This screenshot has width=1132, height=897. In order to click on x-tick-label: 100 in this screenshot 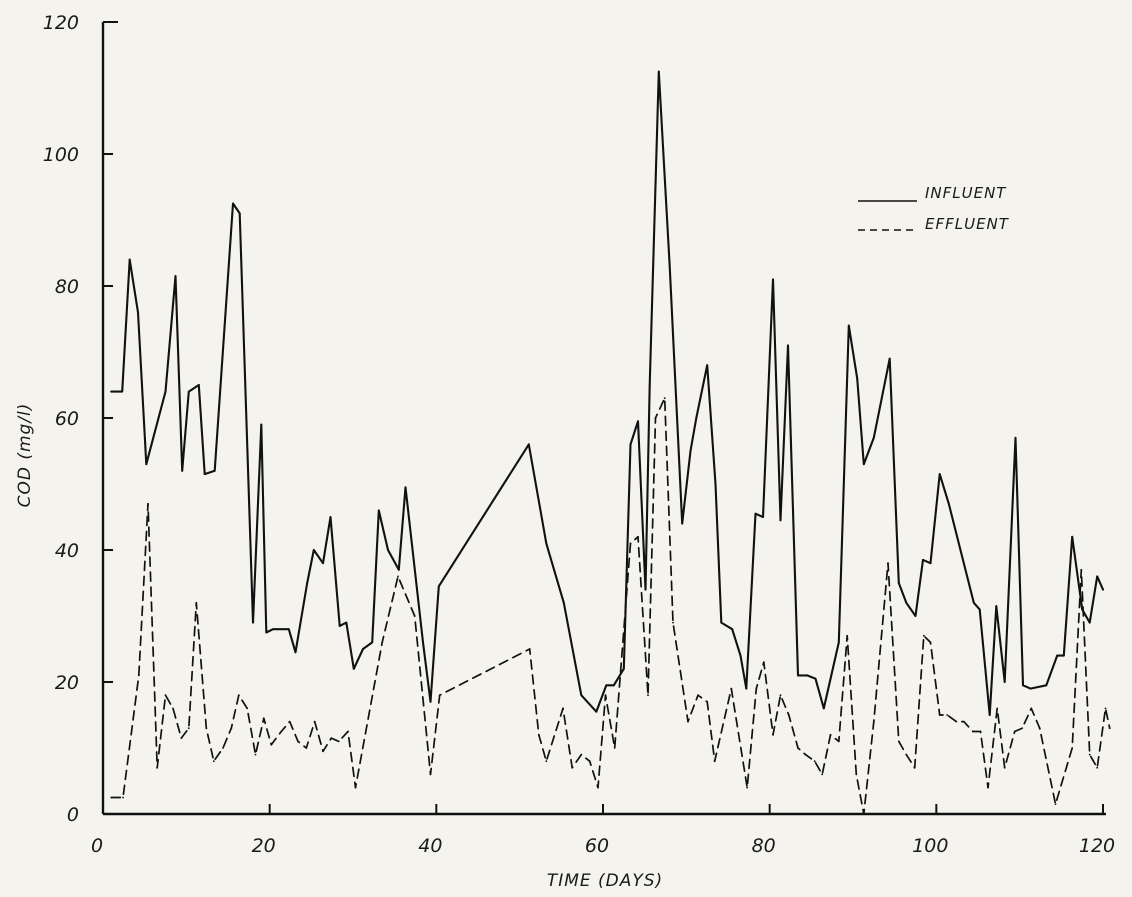, I will do `click(930, 846)`.